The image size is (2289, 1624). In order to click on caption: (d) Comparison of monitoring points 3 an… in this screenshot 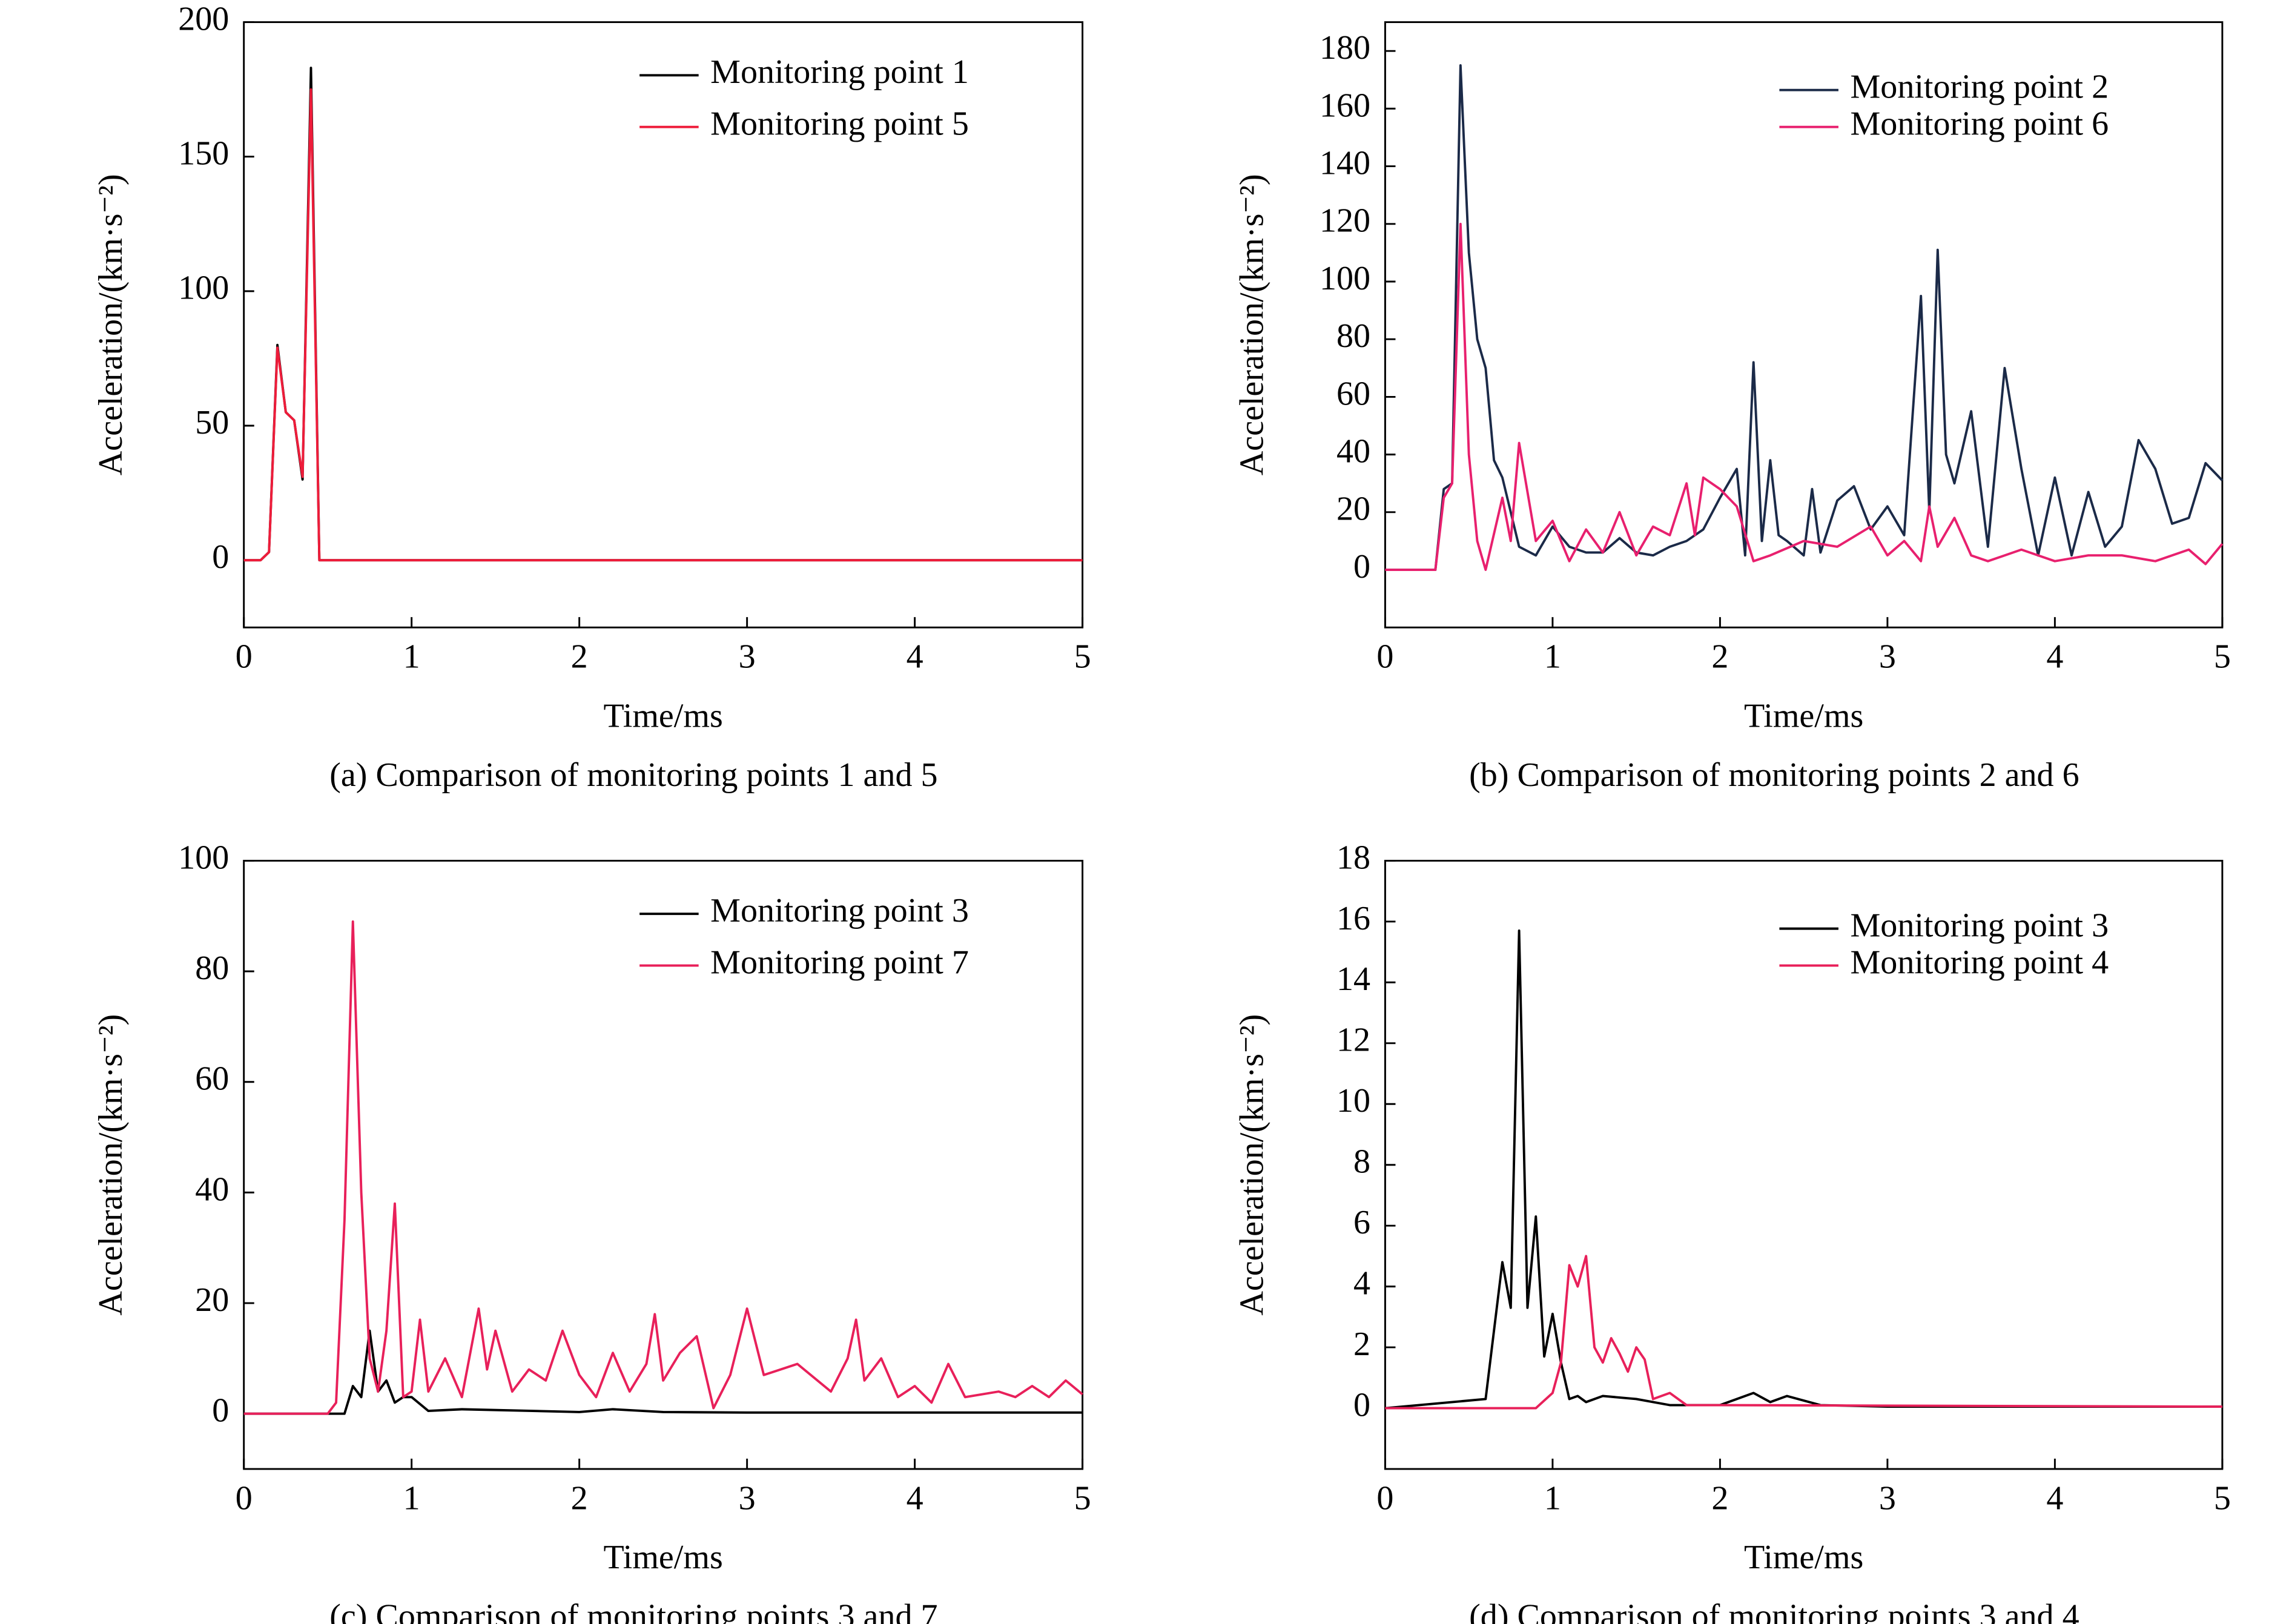, I will do `click(1774, 1611)`.